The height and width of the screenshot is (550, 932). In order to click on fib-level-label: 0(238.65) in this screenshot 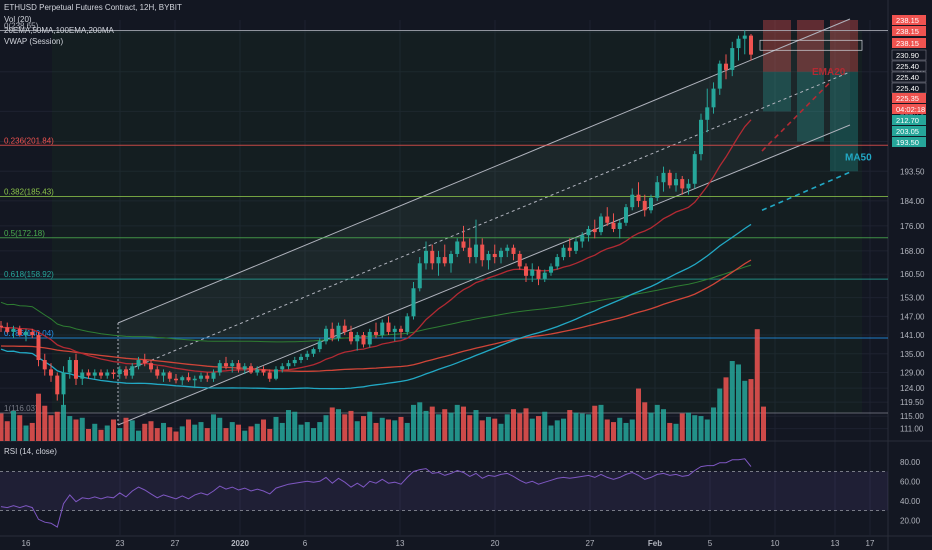, I will do `click(21, 25)`.